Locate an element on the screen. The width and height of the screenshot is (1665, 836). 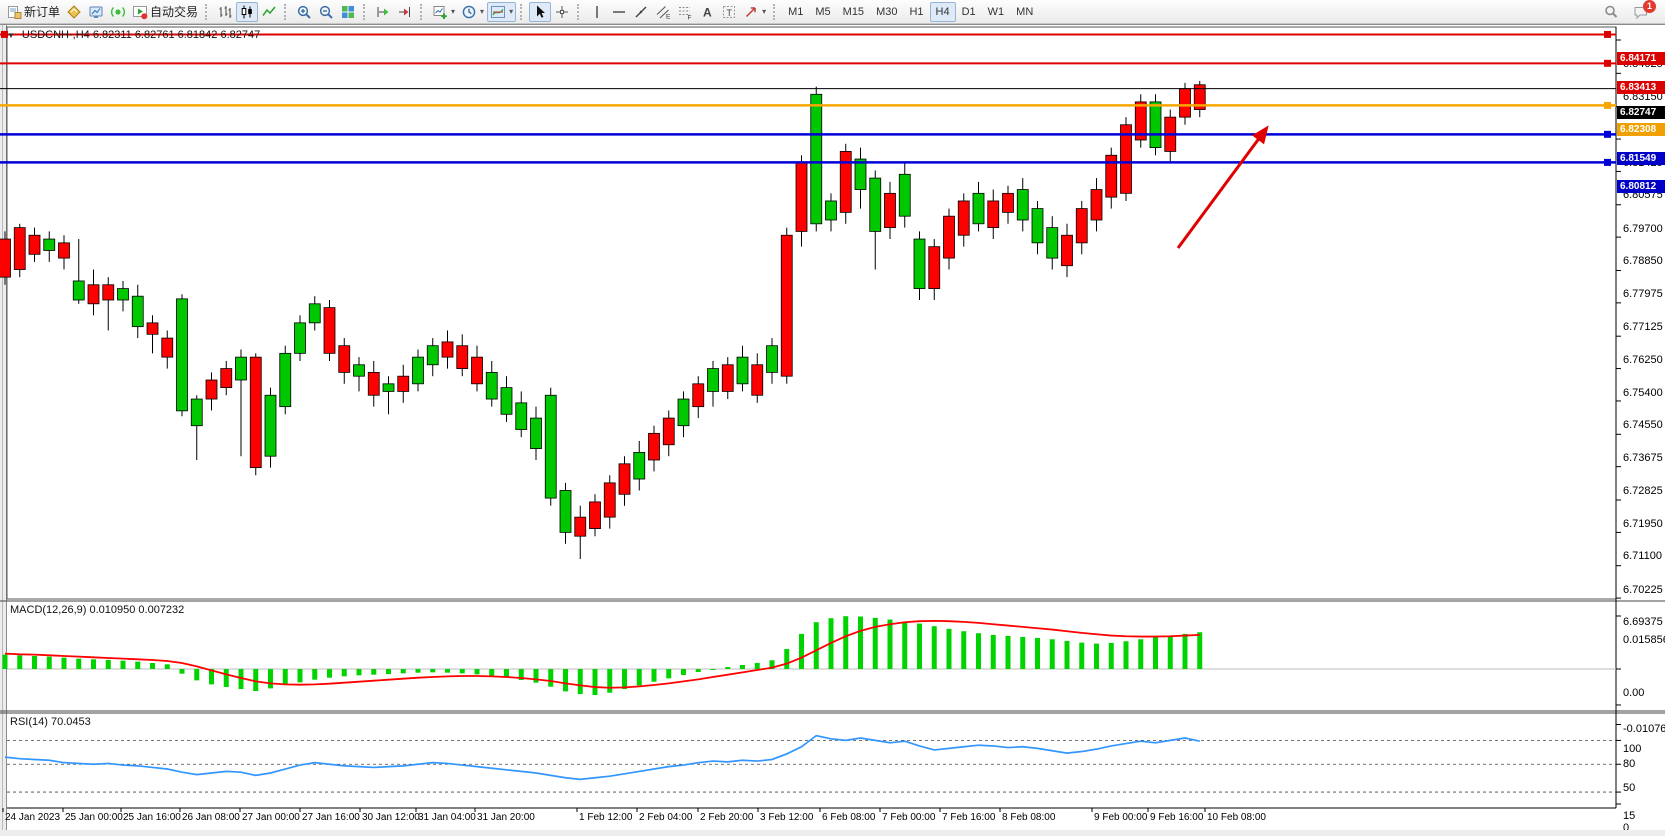
timeframe-button-W1: W1 is located at coordinates (996, 12).